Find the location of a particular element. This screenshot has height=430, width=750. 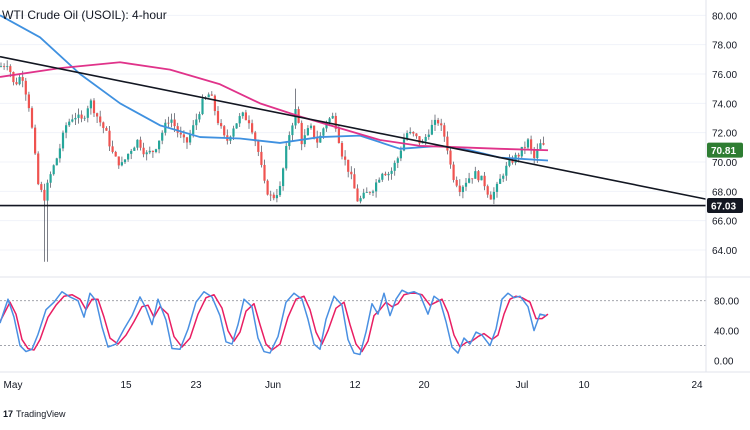

stochastic-tick-label: 80.00 is located at coordinates (726, 302).